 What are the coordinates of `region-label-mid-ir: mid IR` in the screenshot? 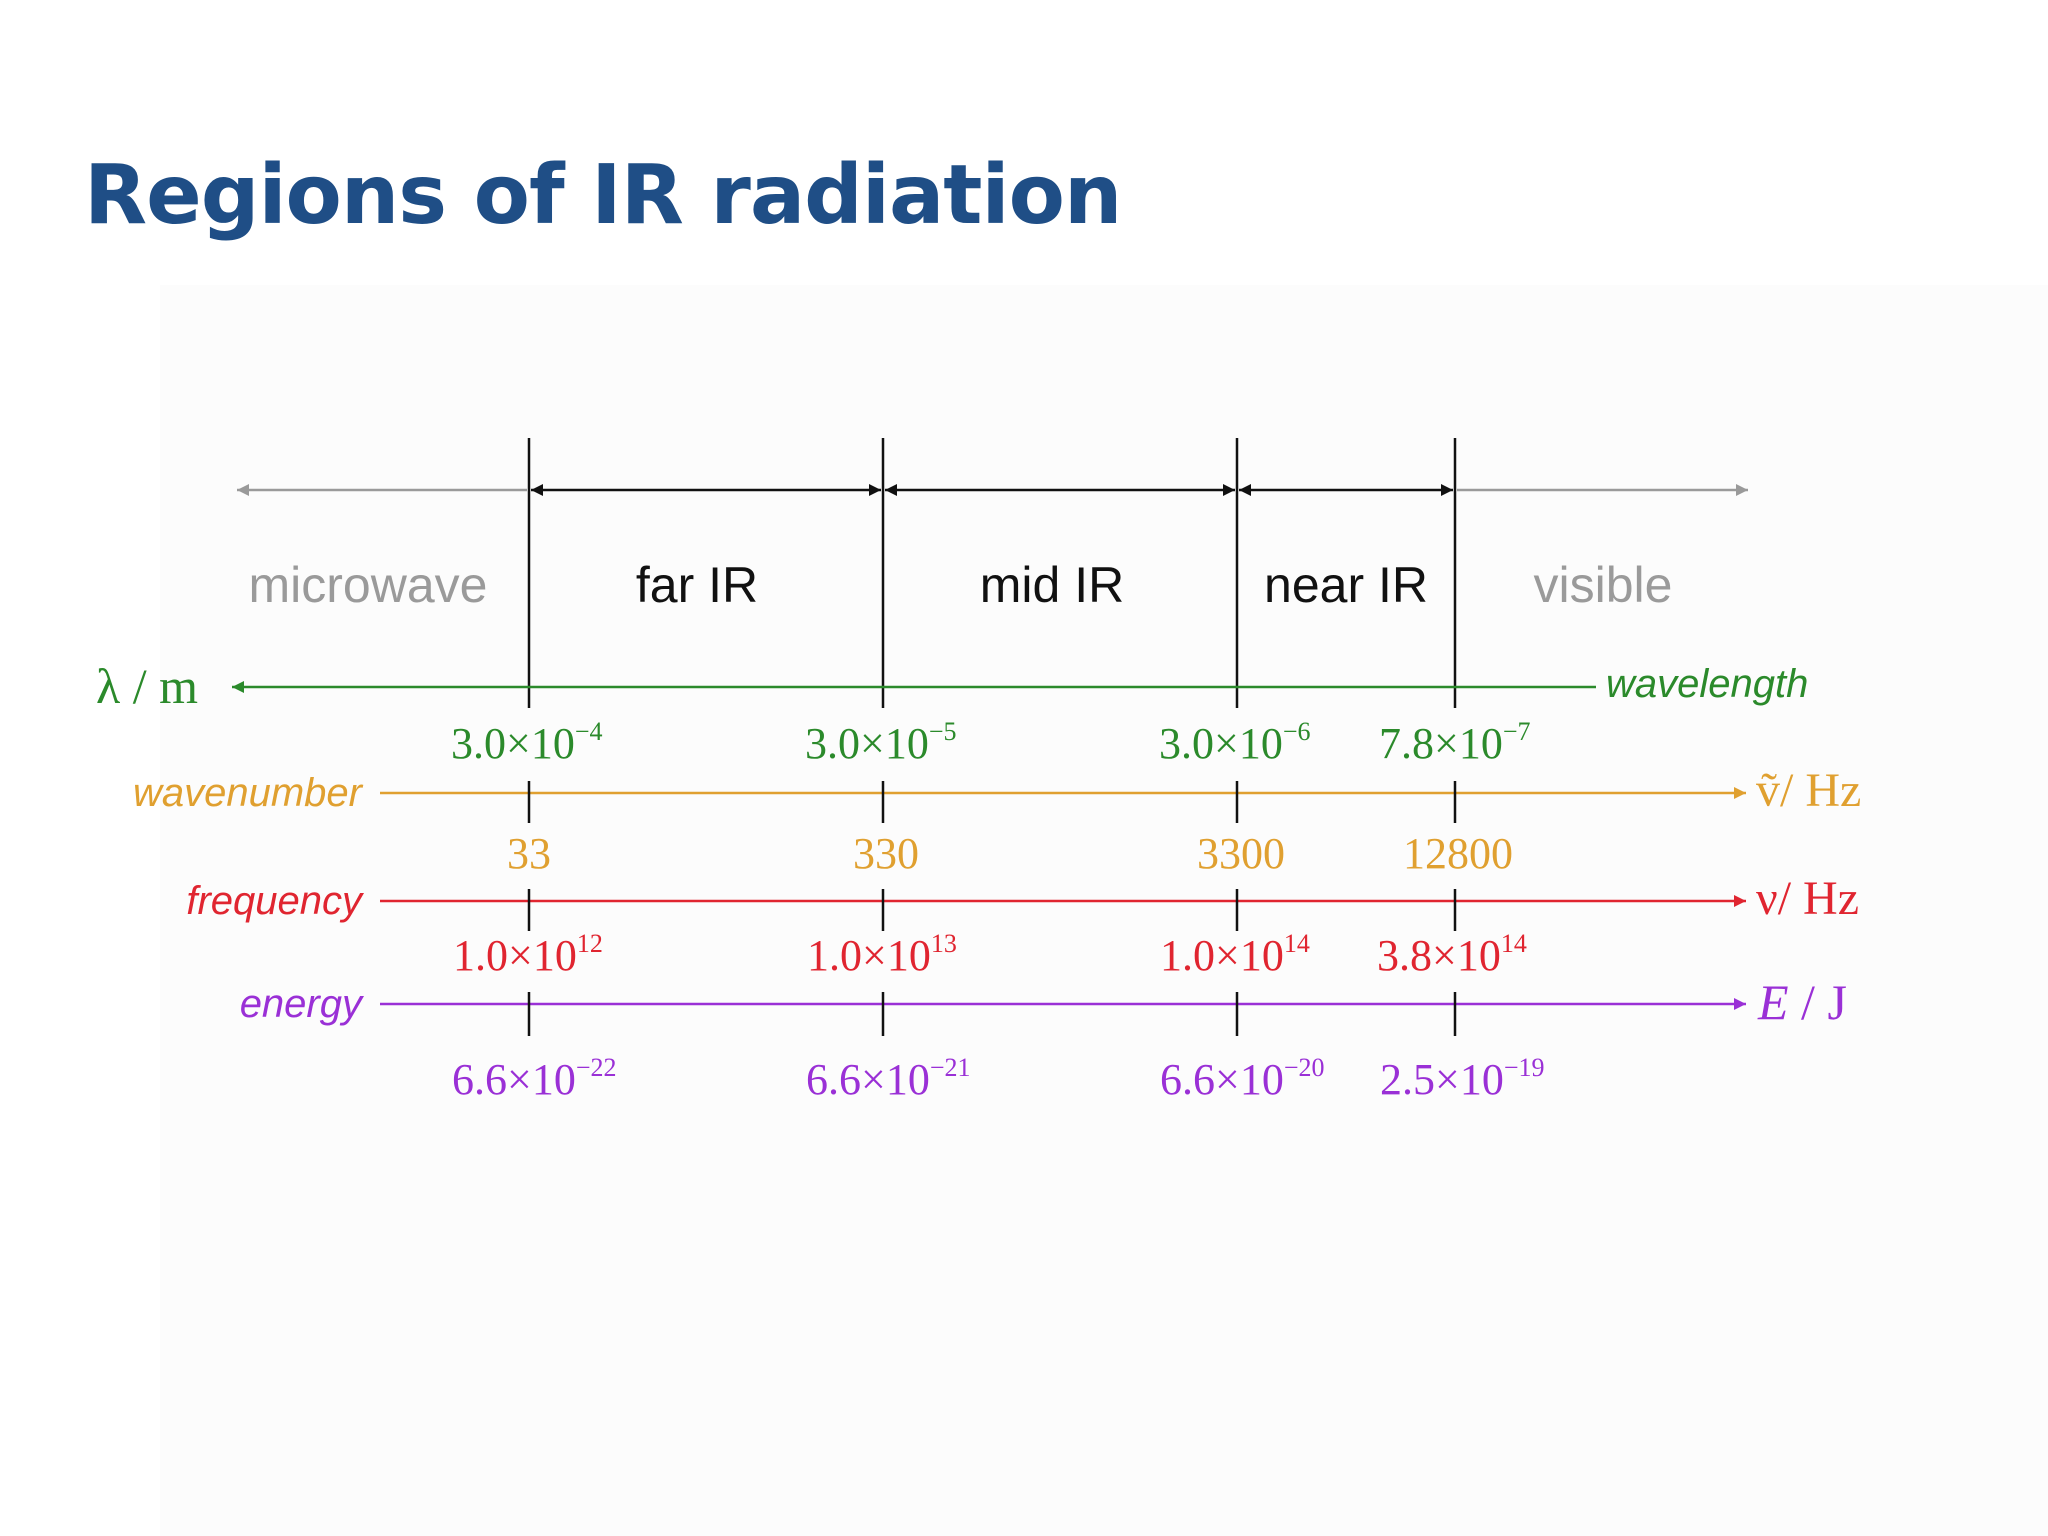 It's located at (1052, 585).